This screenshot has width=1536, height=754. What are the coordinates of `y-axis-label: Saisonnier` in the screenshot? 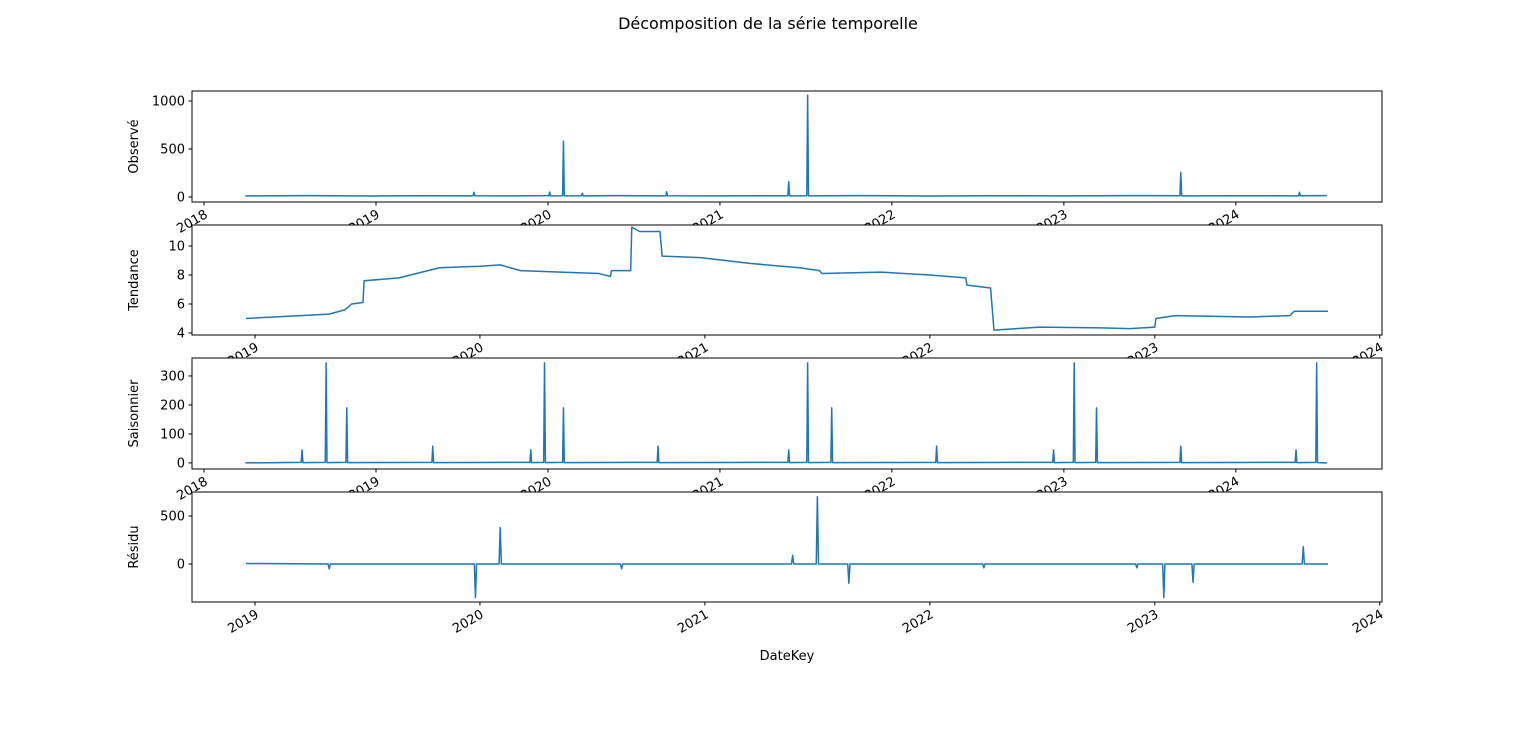 It's located at (134, 413).